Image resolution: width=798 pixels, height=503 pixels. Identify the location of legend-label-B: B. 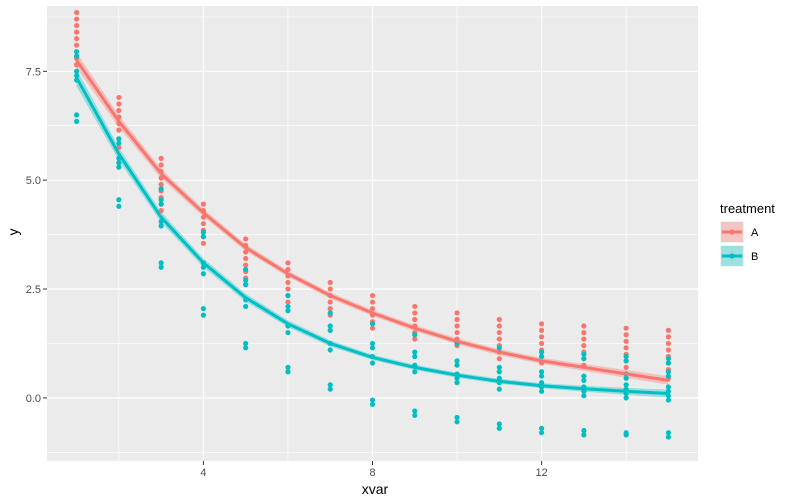
(754, 257).